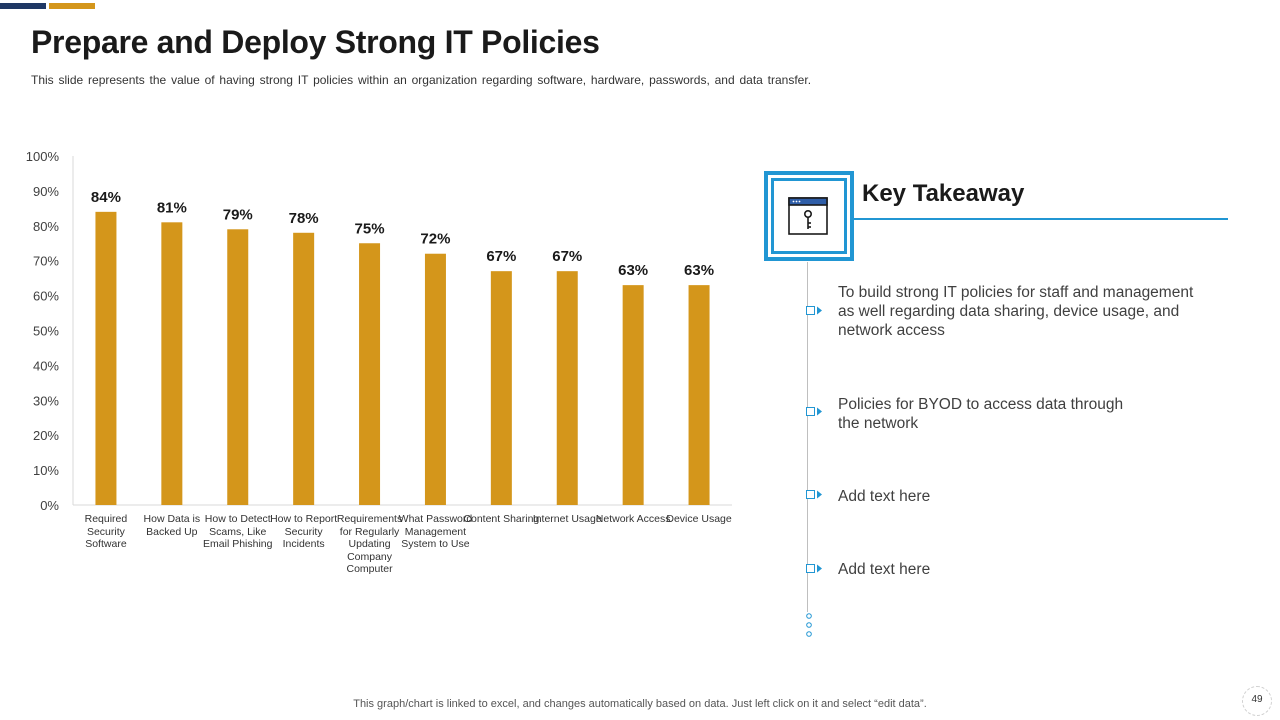 This screenshot has height=720, width=1280. What do you see at coordinates (46, 296) in the screenshot?
I see `y-tick-label: 60%` at bounding box center [46, 296].